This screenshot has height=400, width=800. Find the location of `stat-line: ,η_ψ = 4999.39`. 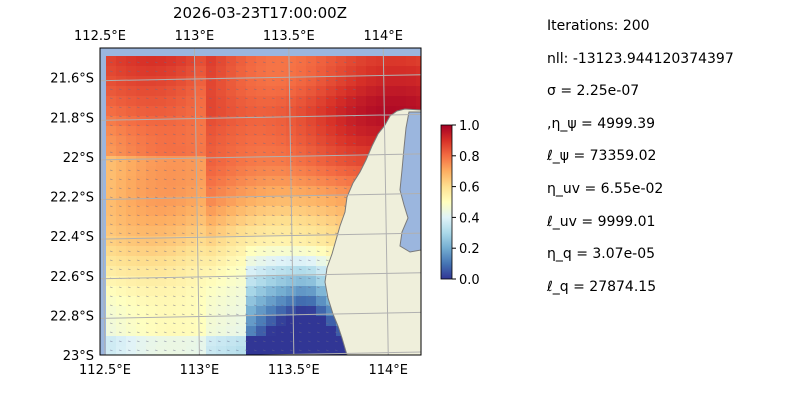

stat-line: ,η_ψ = 4999.39 is located at coordinates (601, 123).